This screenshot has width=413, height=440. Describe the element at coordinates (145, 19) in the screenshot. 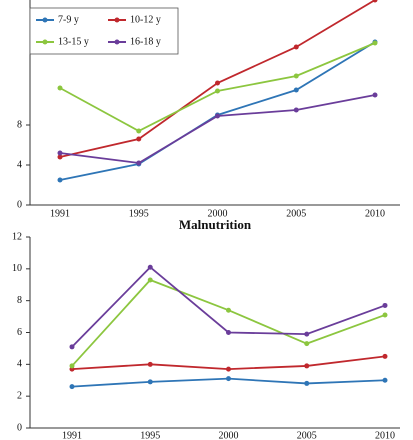

I see `legend-label: 10-12 y` at that location.